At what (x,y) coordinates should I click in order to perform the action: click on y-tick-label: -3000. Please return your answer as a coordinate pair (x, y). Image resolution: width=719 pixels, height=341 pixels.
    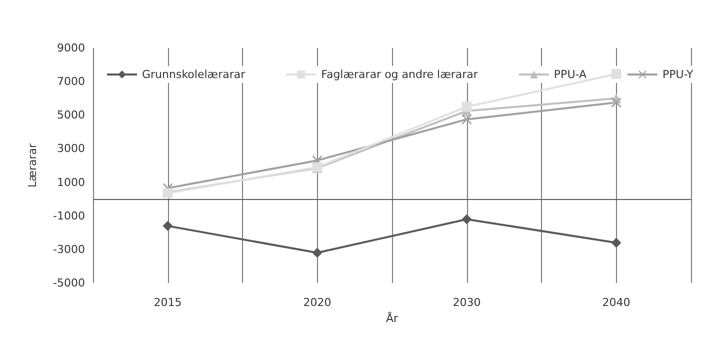
    Looking at the image, I should click on (69, 249).